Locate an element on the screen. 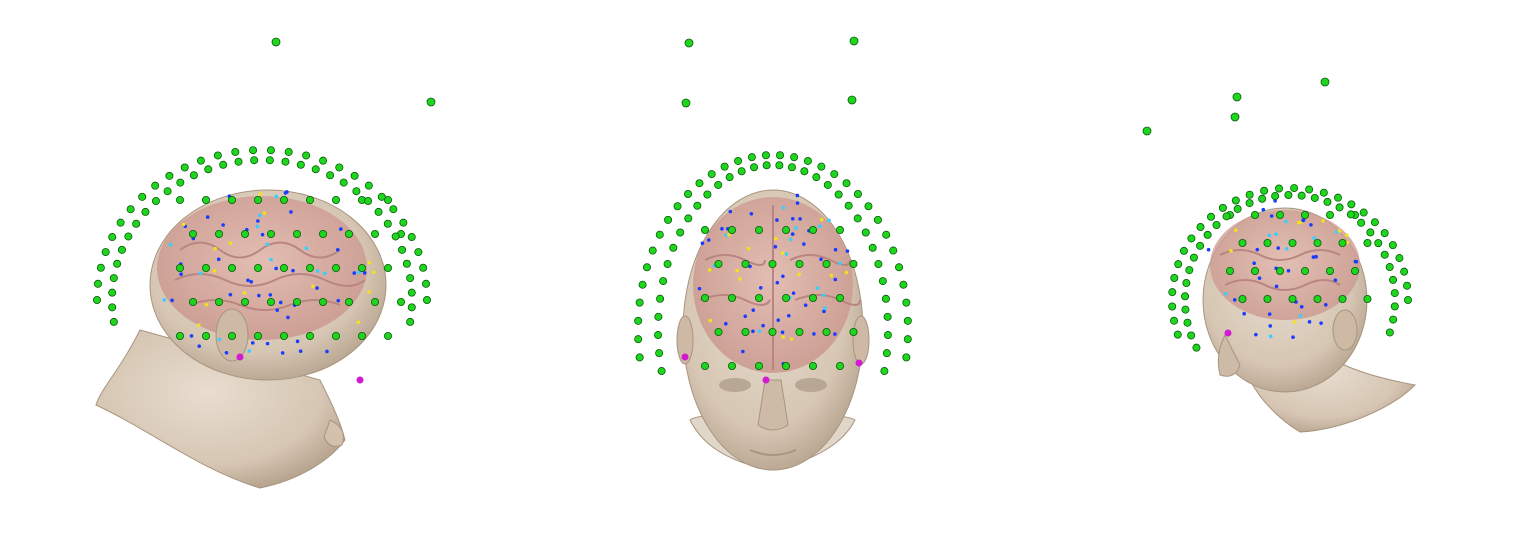 Image resolution: width=1536 pixels, height=549 pixels. sensor-cloud-right is located at coordinates (1277, 214).